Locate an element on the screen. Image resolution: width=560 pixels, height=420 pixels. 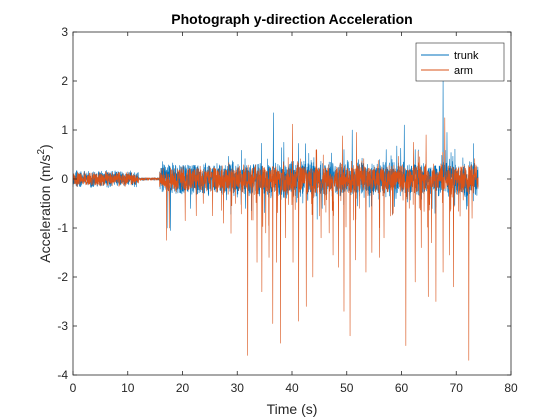
y-tick-label: -1 is located at coordinates (62, 228).